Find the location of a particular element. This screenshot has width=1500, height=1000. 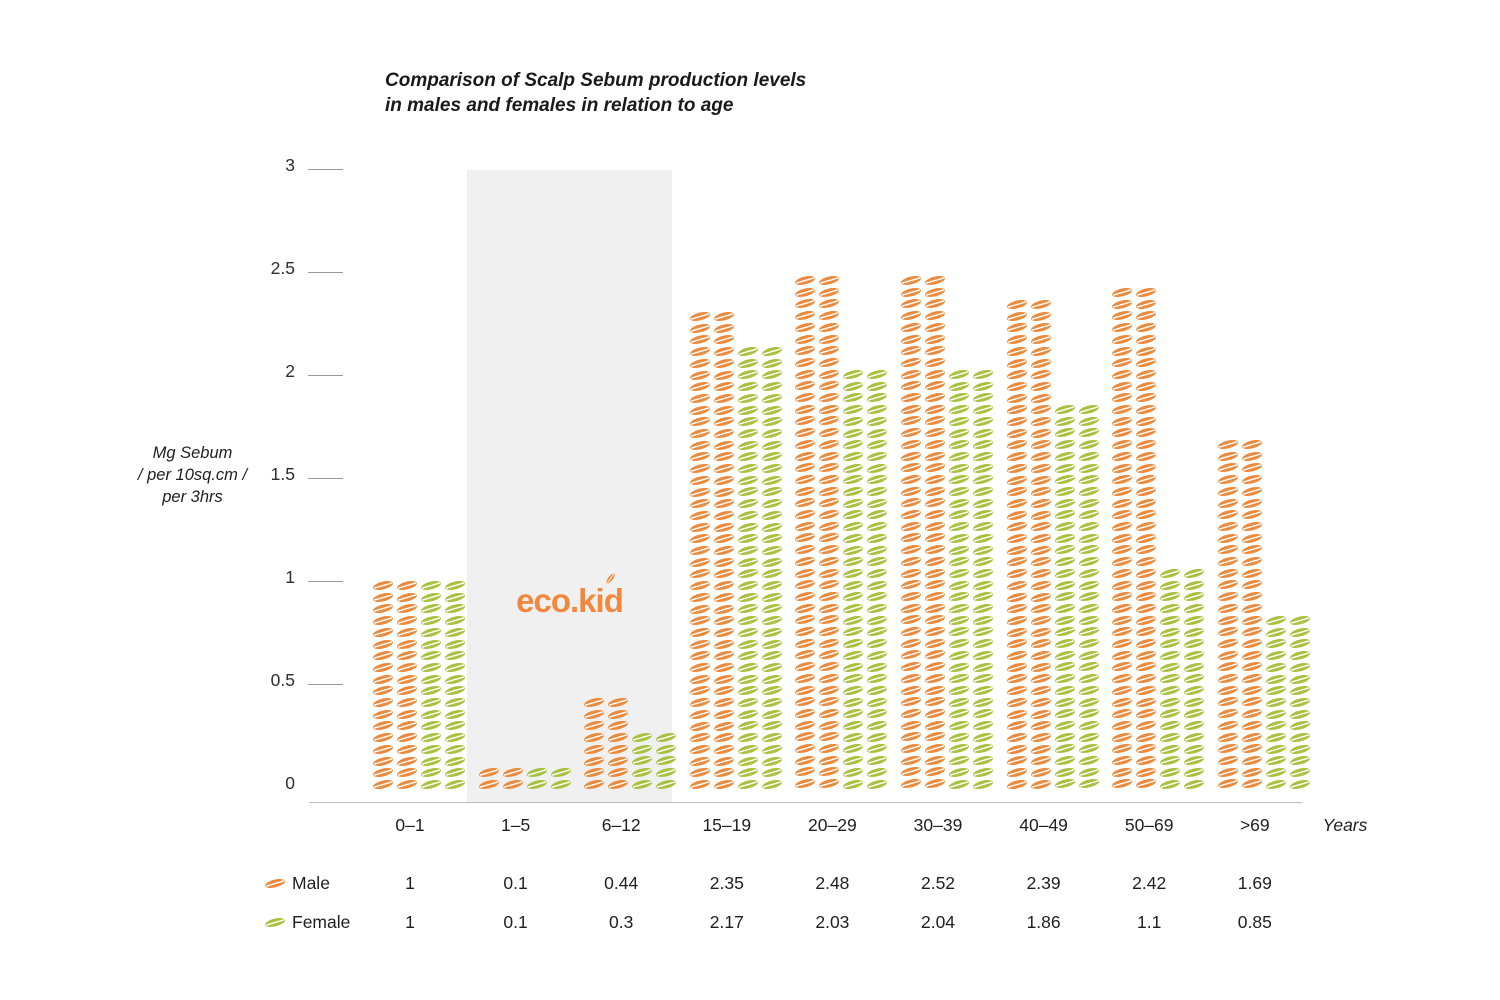

male-bar-30–39 is located at coordinates (923, 532).